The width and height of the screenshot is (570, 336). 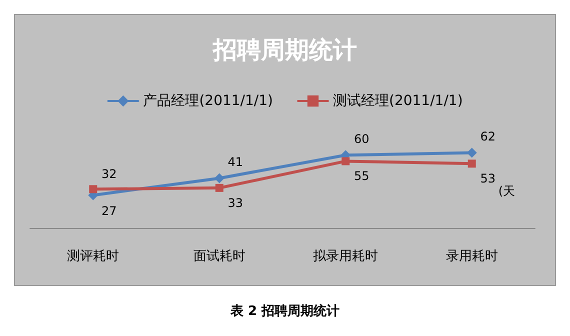 What do you see at coordinates (109, 211) in the screenshot?
I see `data-label: 27` at bounding box center [109, 211].